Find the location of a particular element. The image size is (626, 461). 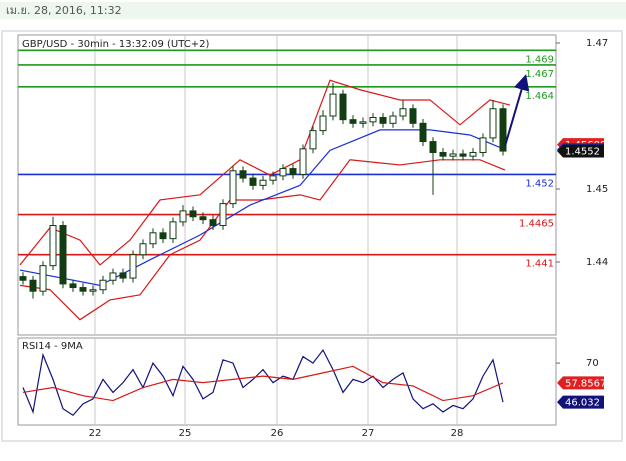

level-label: 1.441 is located at coordinates (539, 264).